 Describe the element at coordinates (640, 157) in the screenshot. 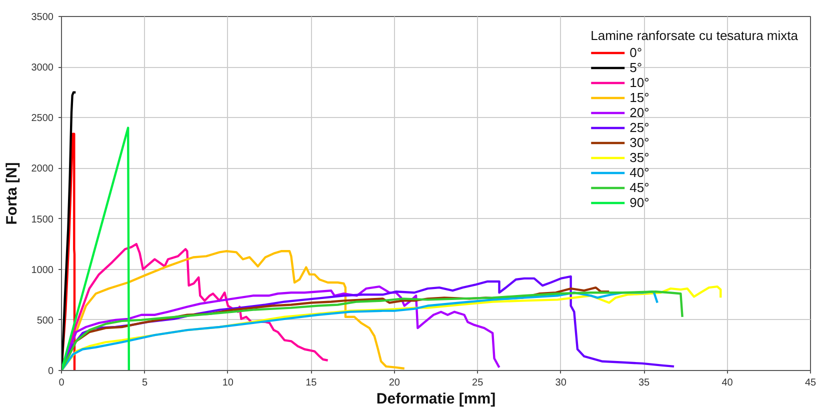

I see `legend-label: 35°` at that location.